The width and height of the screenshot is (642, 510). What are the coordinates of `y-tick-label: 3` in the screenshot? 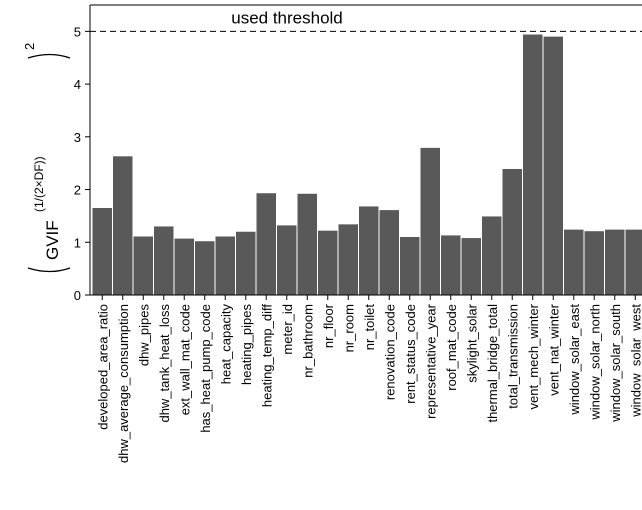 It's located at (77, 137).